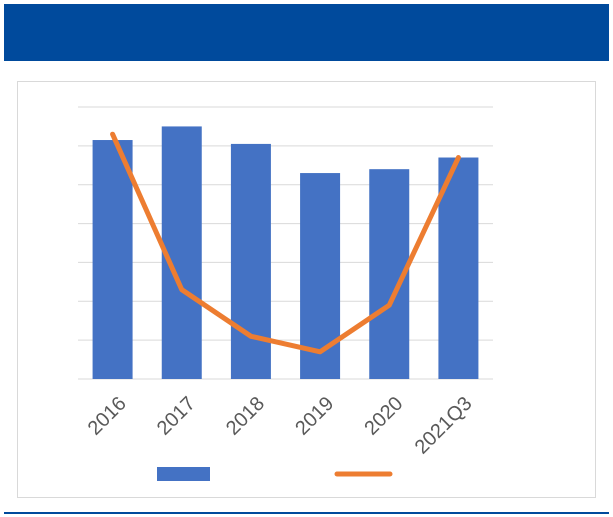 This screenshot has height=517, width=613. What do you see at coordinates (107, 416) in the screenshot?
I see `x-tick-label: 2016` at bounding box center [107, 416].